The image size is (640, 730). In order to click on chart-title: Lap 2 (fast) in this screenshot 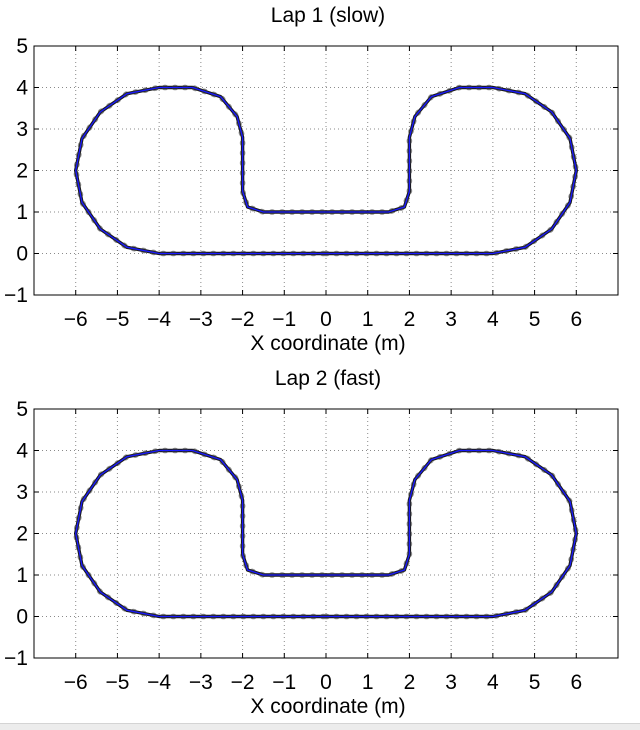, I will do `click(328, 378)`.